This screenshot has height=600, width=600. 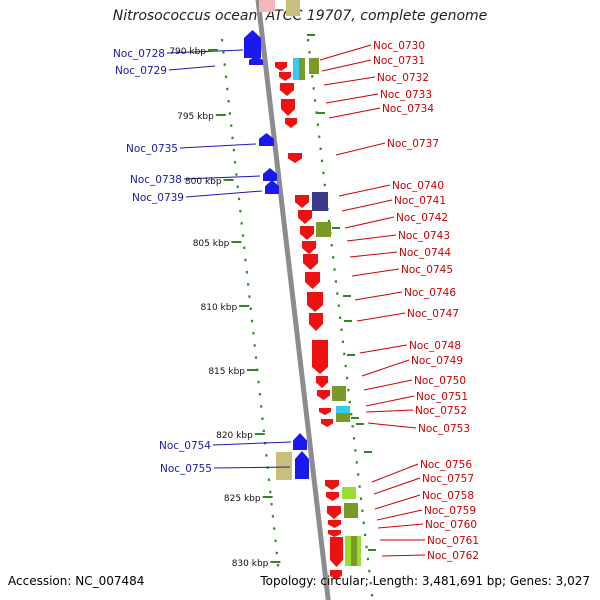 I want to click on scale-label: 800 kbp, so click(x=203, y=182).